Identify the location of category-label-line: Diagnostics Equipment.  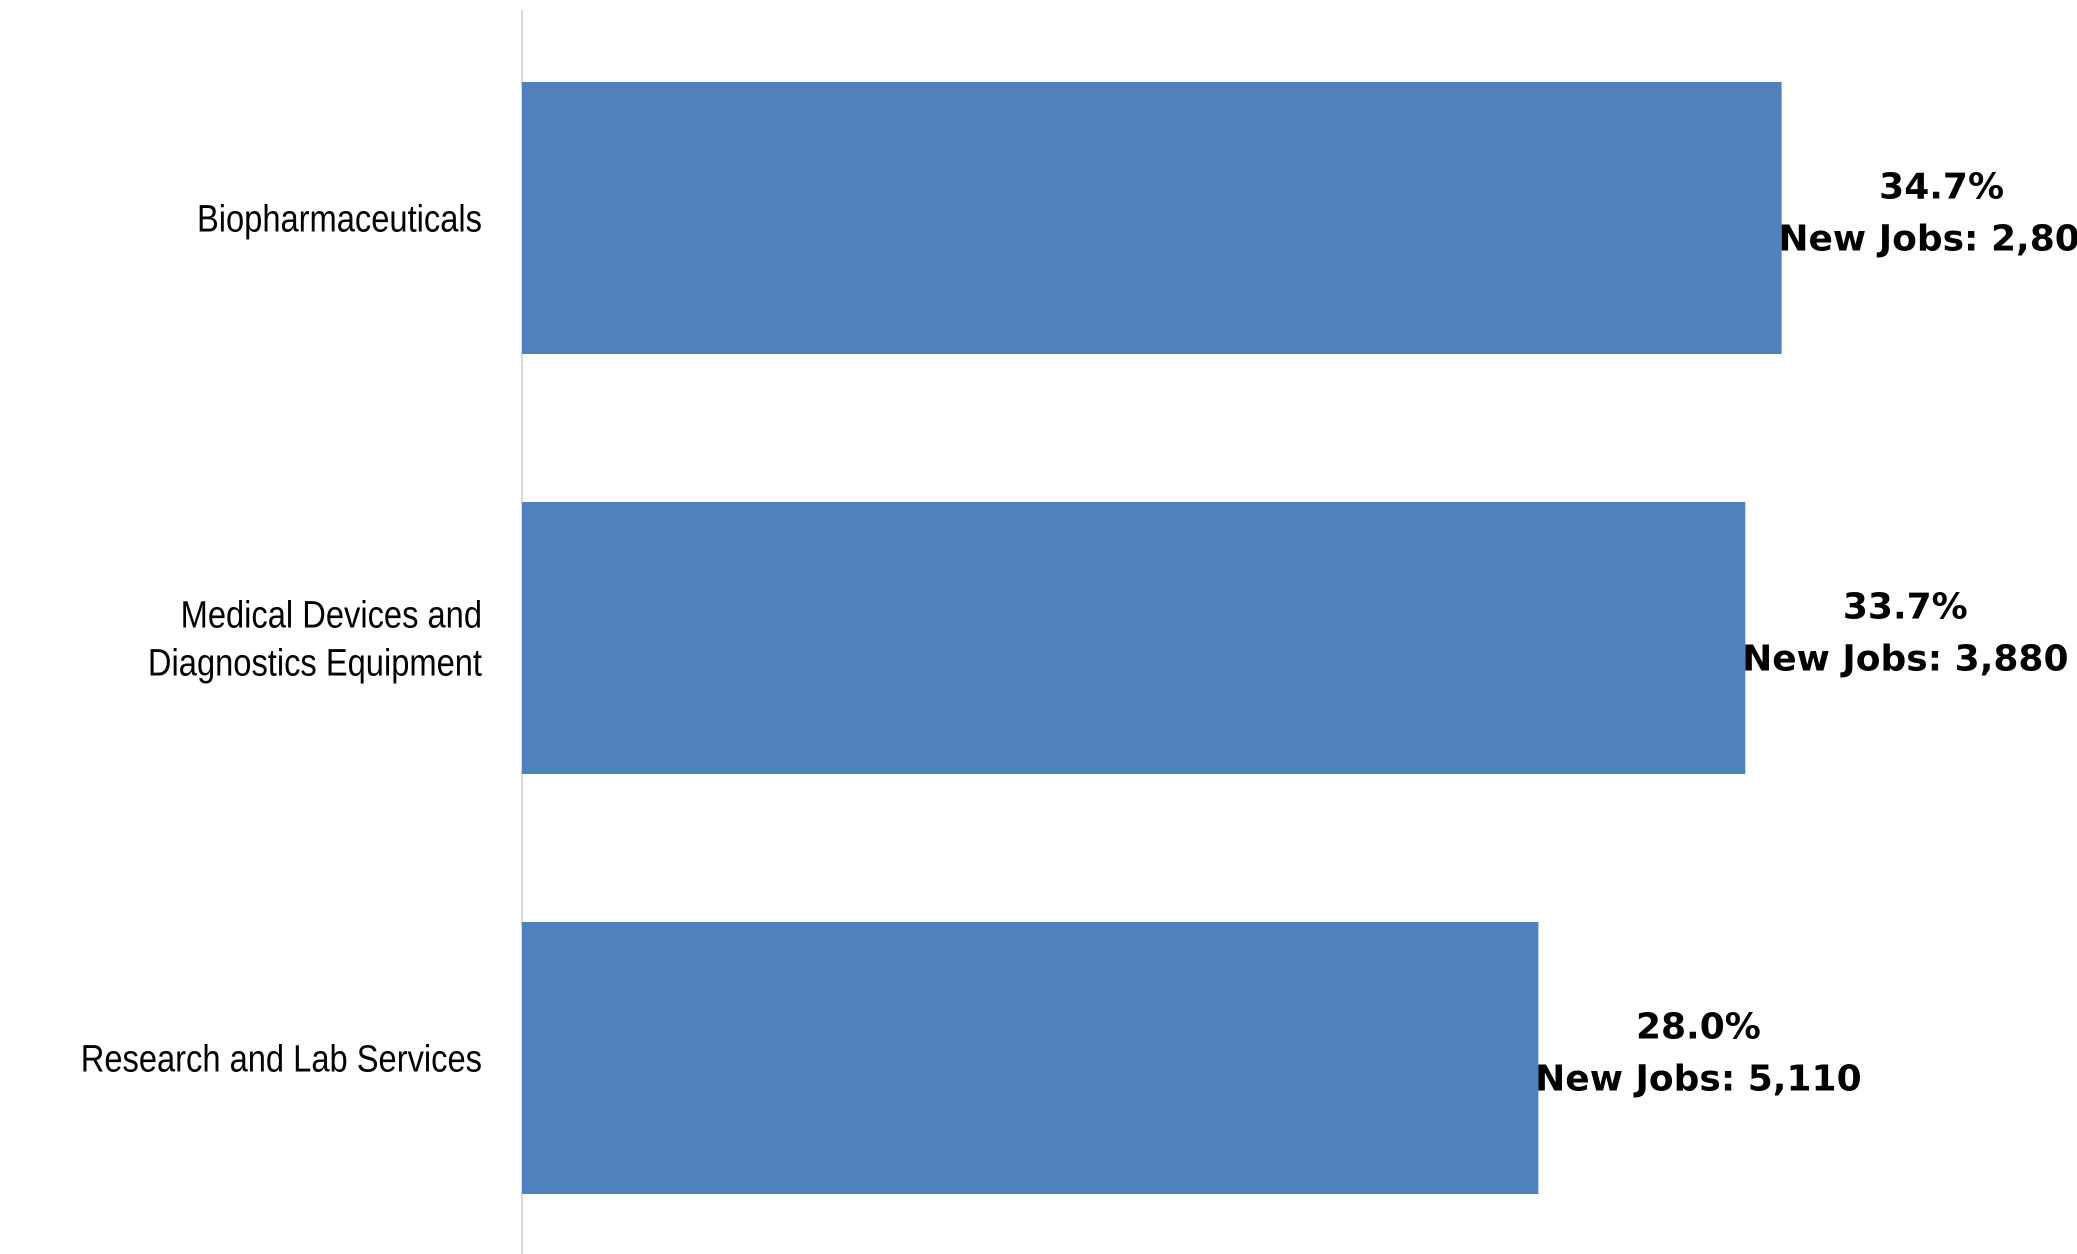
(315, 662).